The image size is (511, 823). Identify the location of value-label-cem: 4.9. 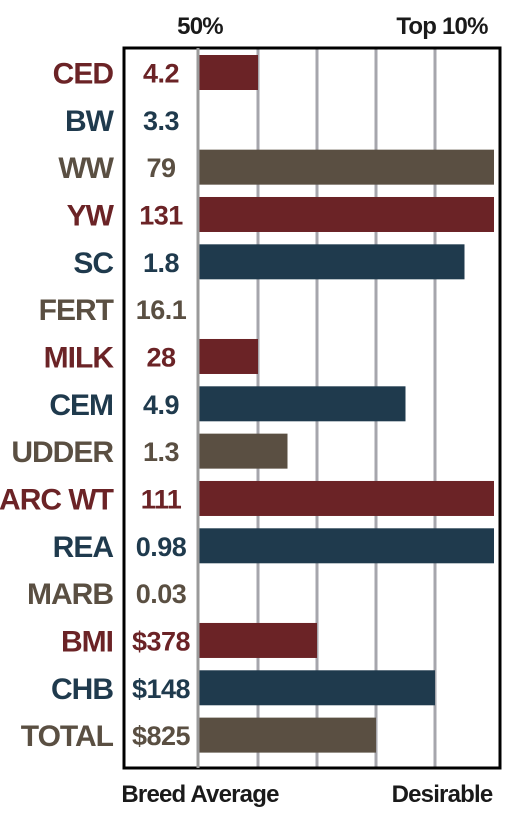
(161, 405).